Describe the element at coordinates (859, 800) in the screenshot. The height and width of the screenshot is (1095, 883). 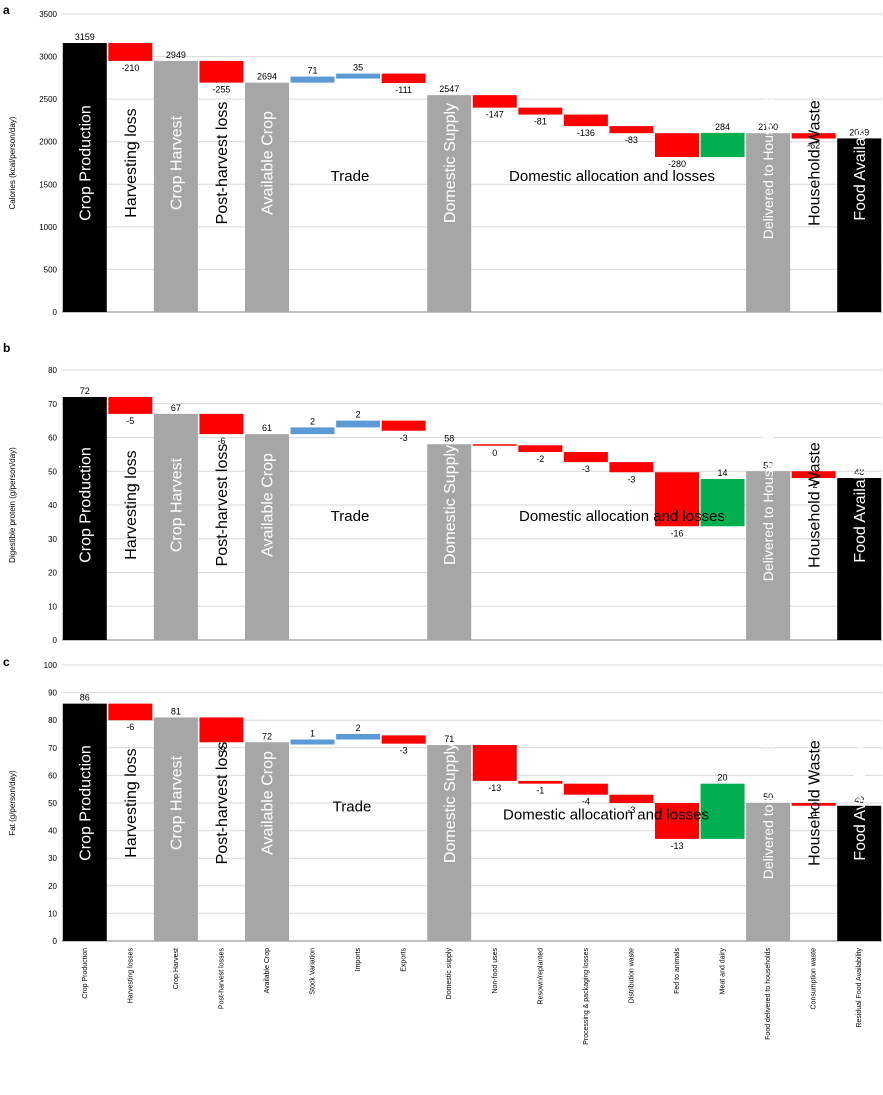
I see `value-label: 49` at that location.